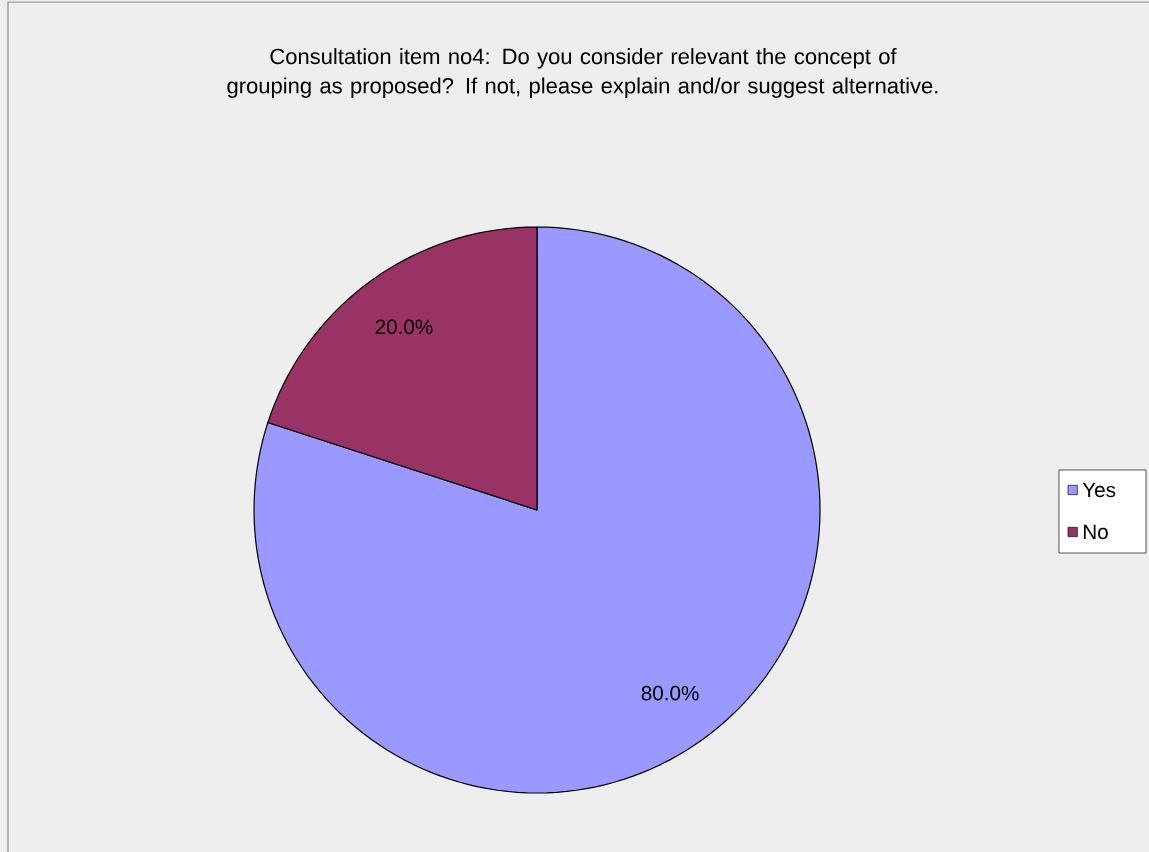 Image resolution: width=1149 pixels, height=852 pixels. Describe the element at coordinates (1095, 532) in the screenshot. I see `legend-label: No` at that location.